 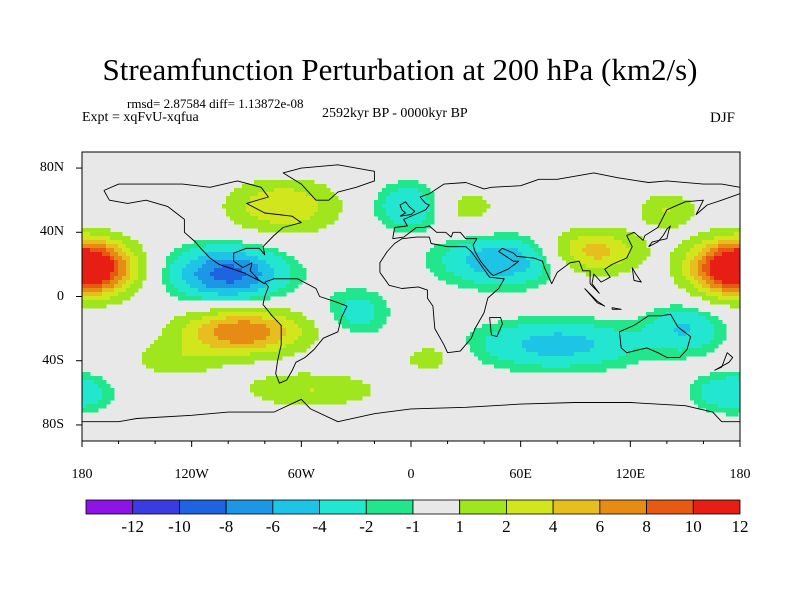 What do you see at coordinates (636, 275) in the screenshot?
I see `coastline` at bounding box center [636, 275].